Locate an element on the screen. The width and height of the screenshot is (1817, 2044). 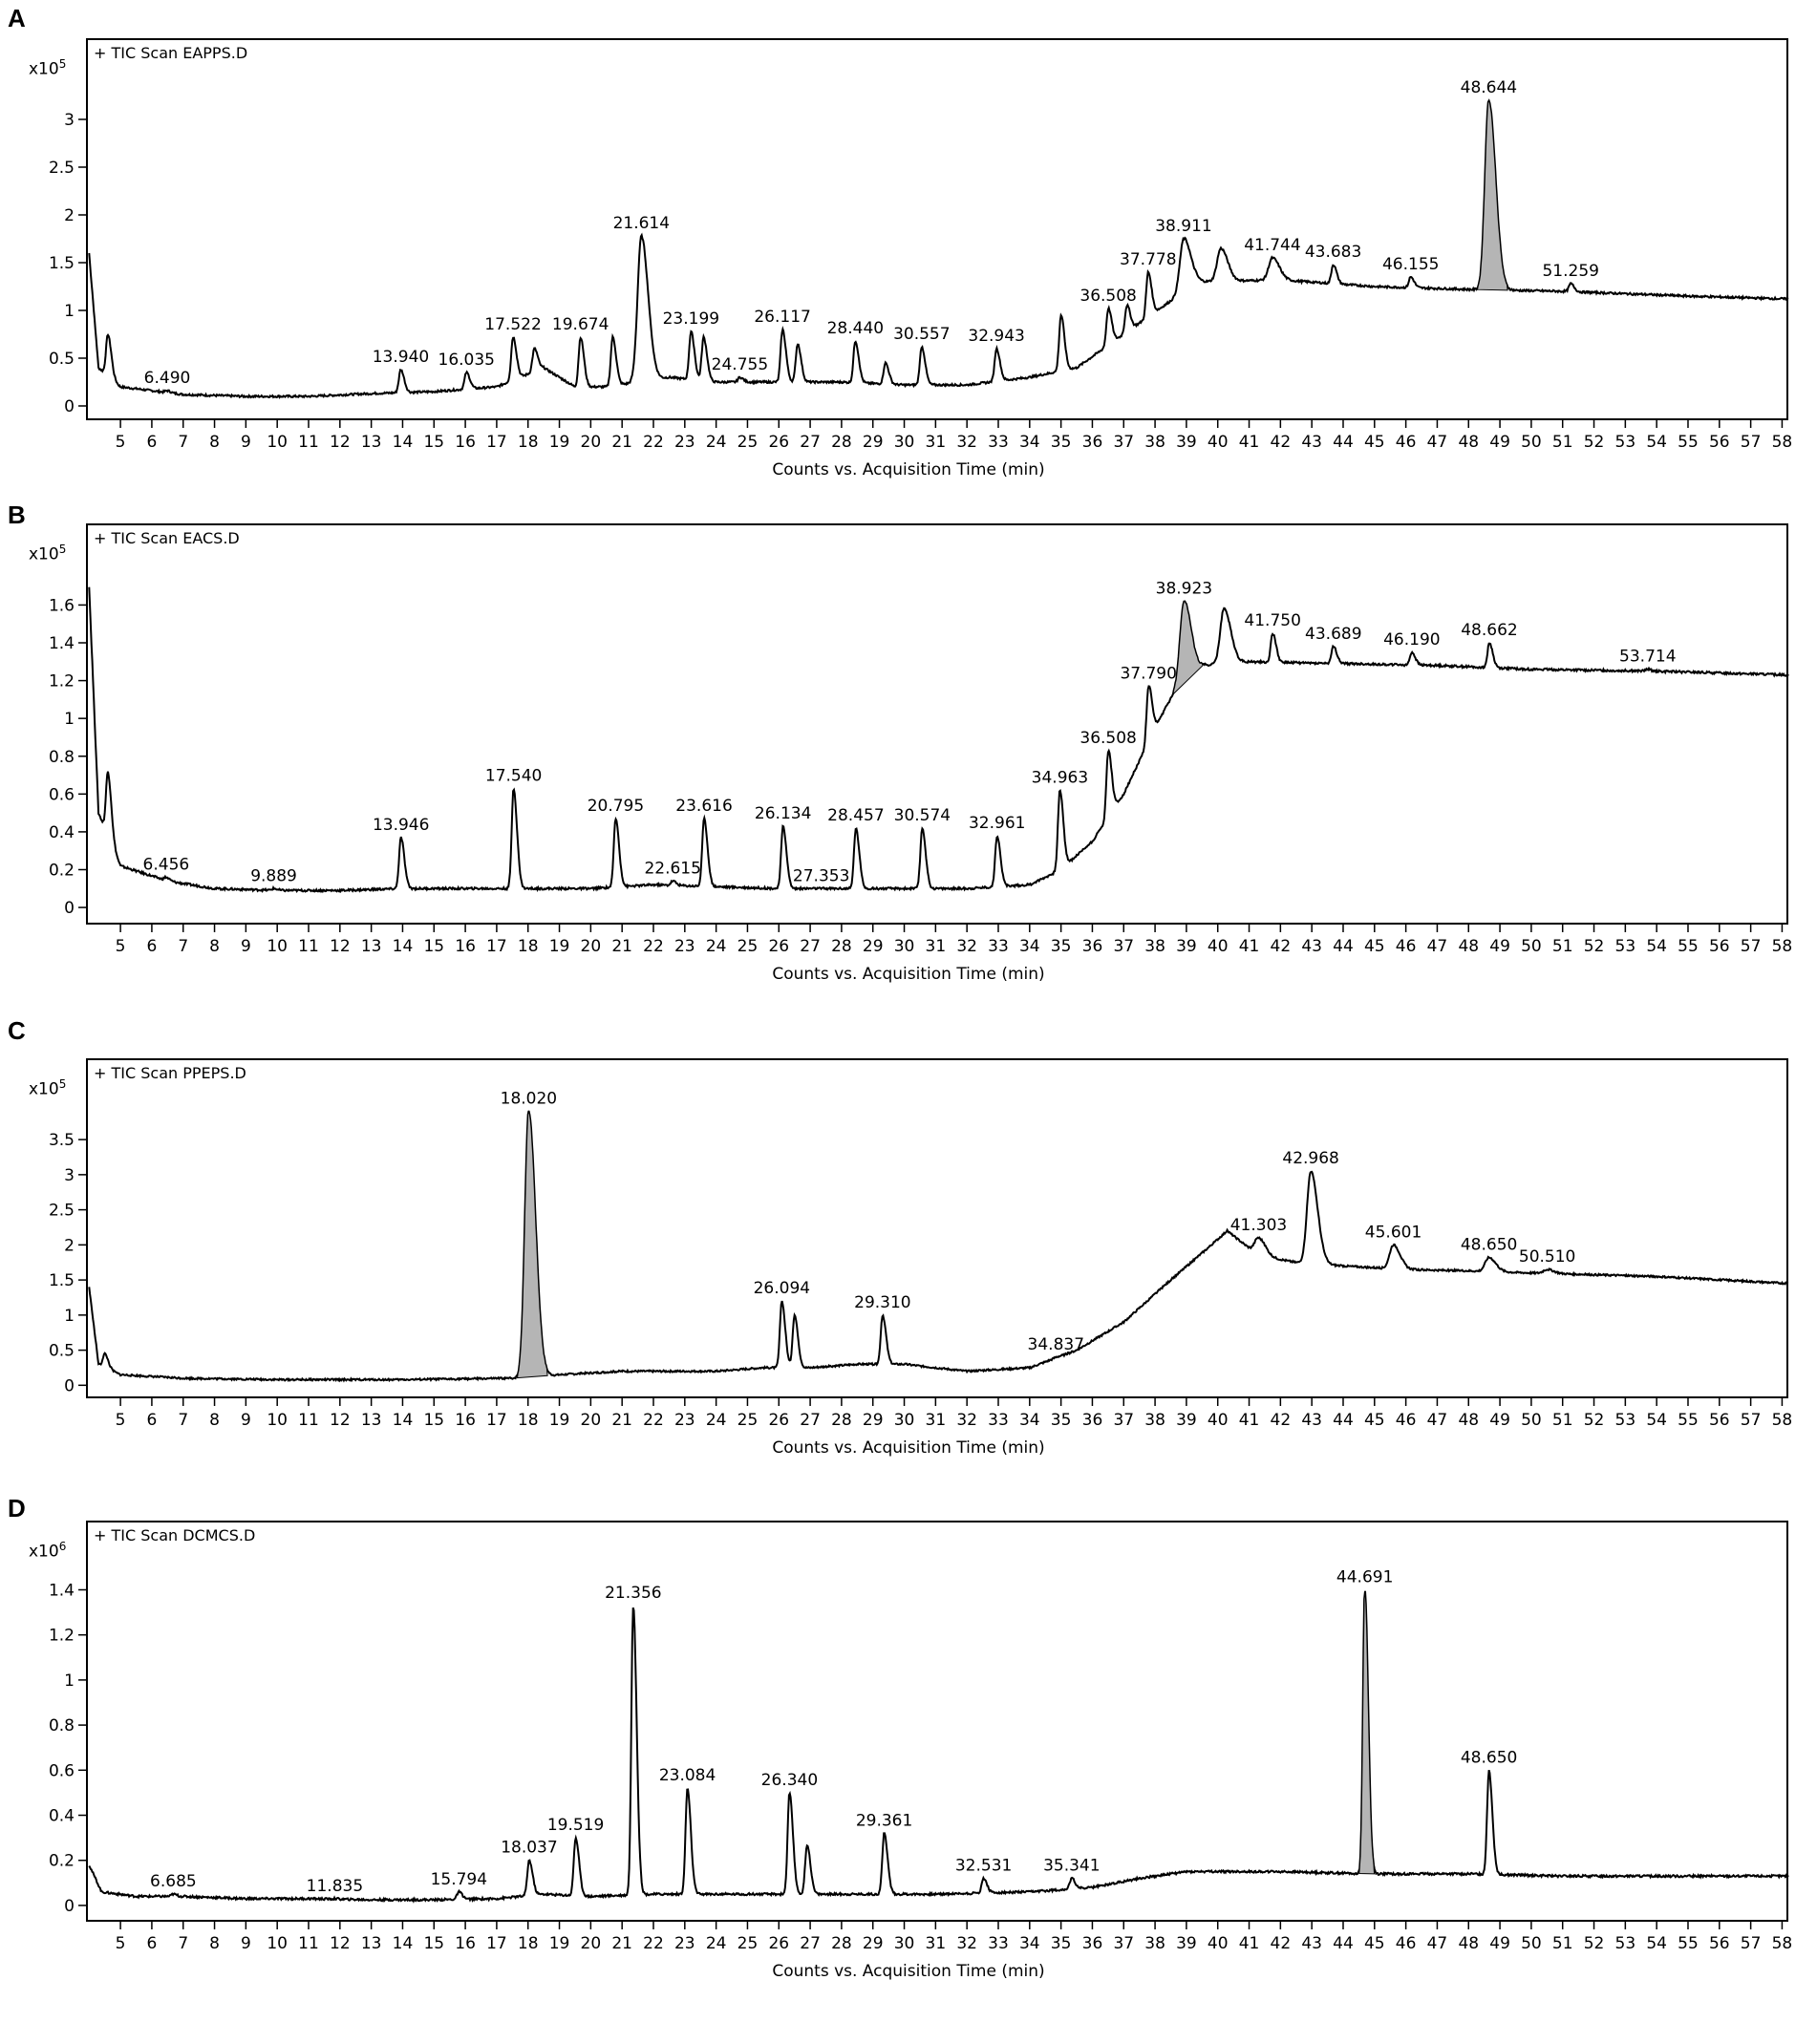
y-tick-label: 1.4 is located at coordinates (62, 644).